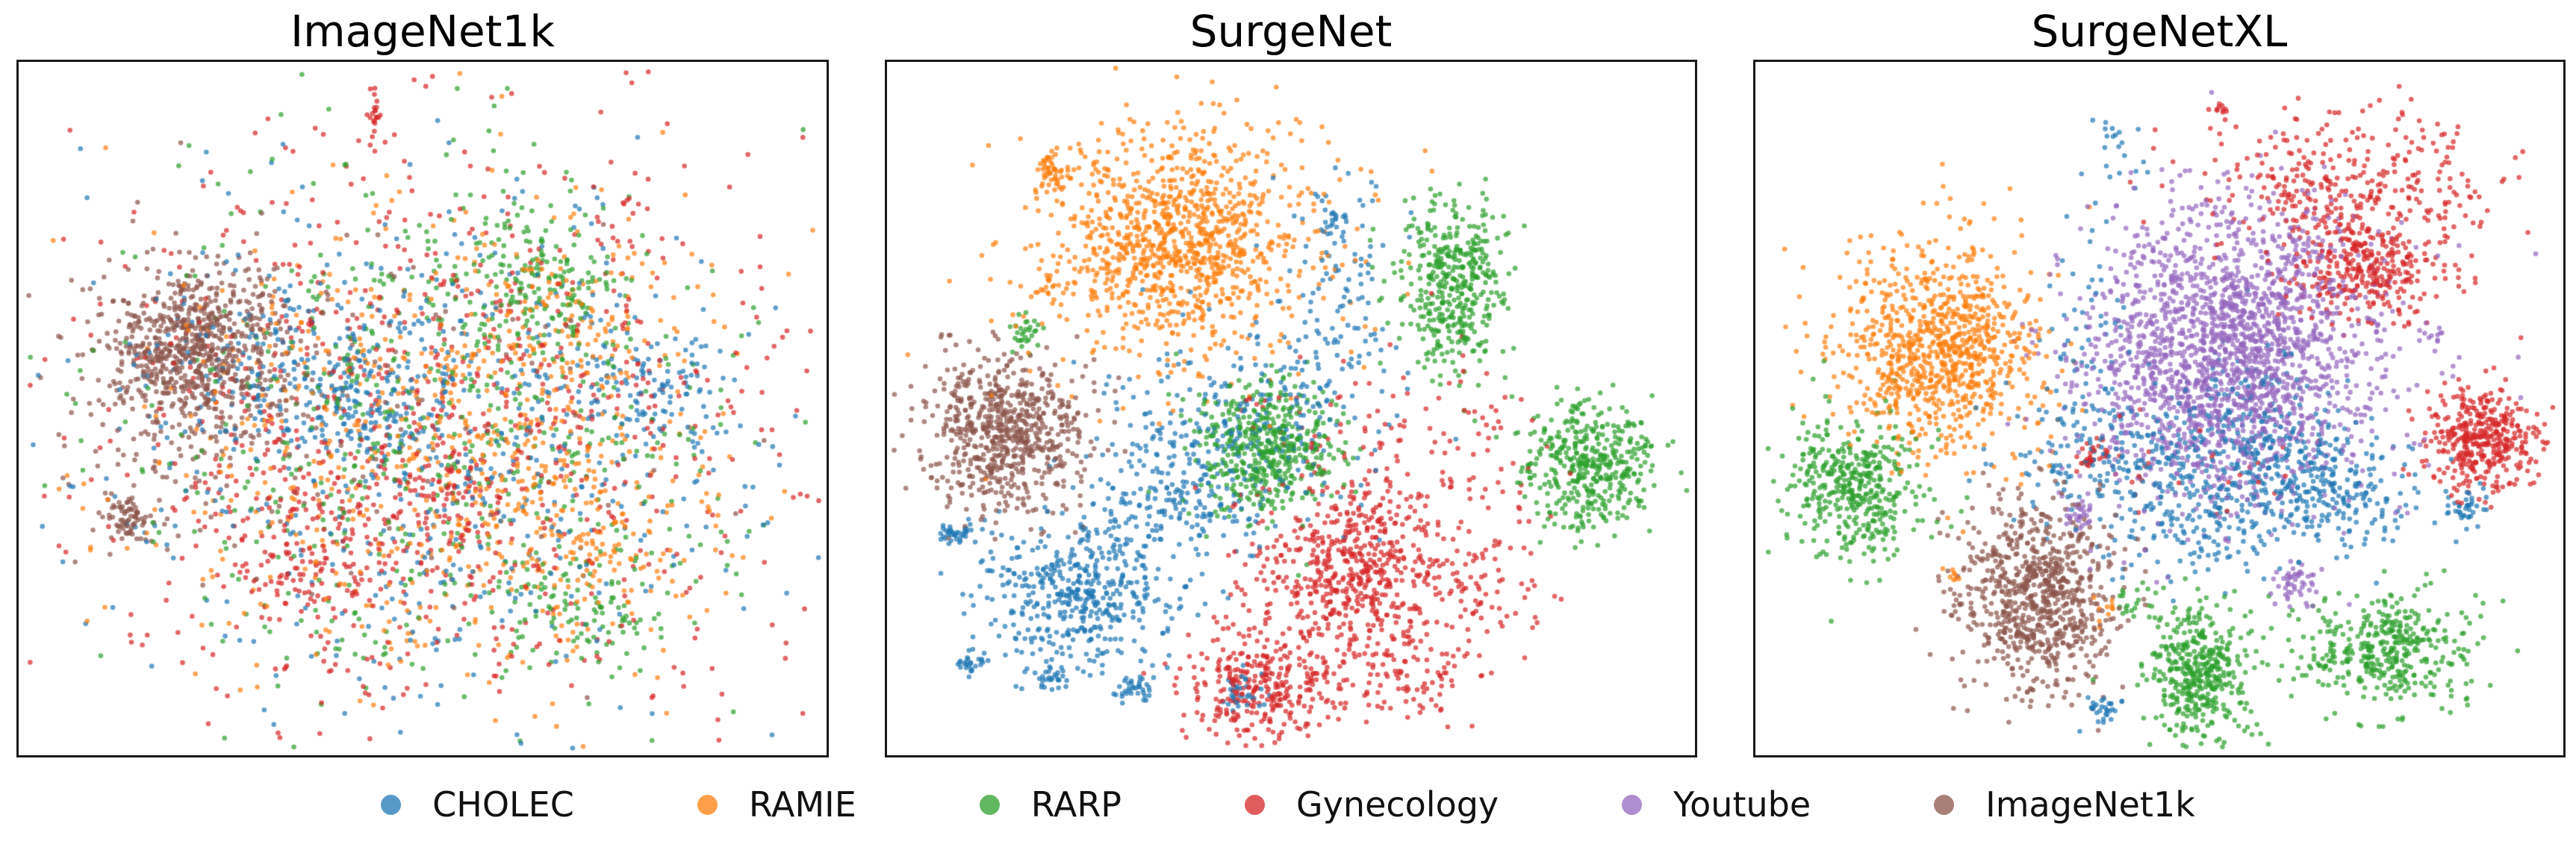  What do you see at coordinates (1742, 804) in the screenshot?
I see `legend-label-youtube: Youtube` at bounding box center [1742, 804].